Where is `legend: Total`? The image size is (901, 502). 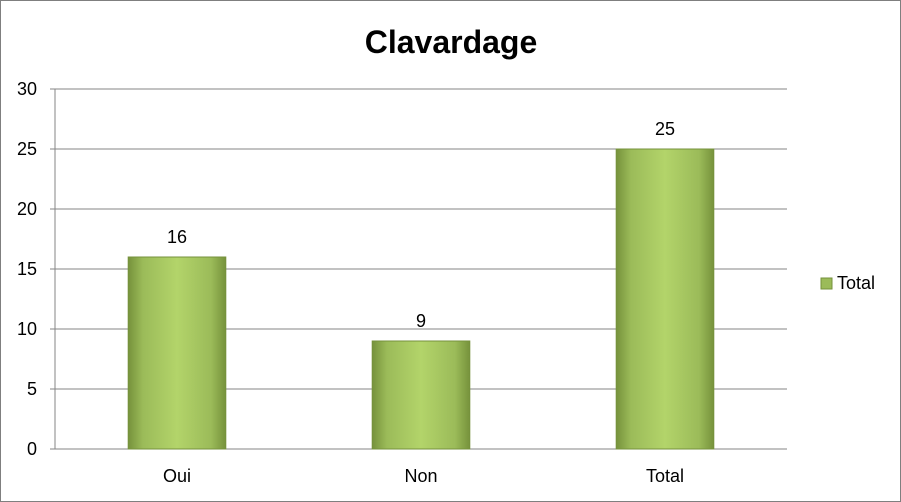
legend: Total is located at coordinates (847, 283).